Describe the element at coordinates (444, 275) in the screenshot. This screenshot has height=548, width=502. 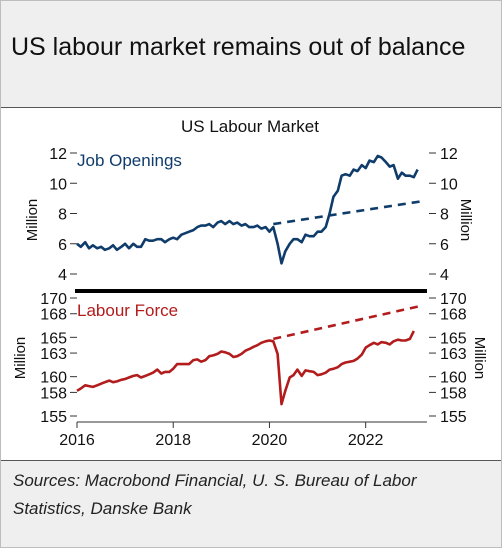
I see `openings-right-tick-label-0: 4` at that location.